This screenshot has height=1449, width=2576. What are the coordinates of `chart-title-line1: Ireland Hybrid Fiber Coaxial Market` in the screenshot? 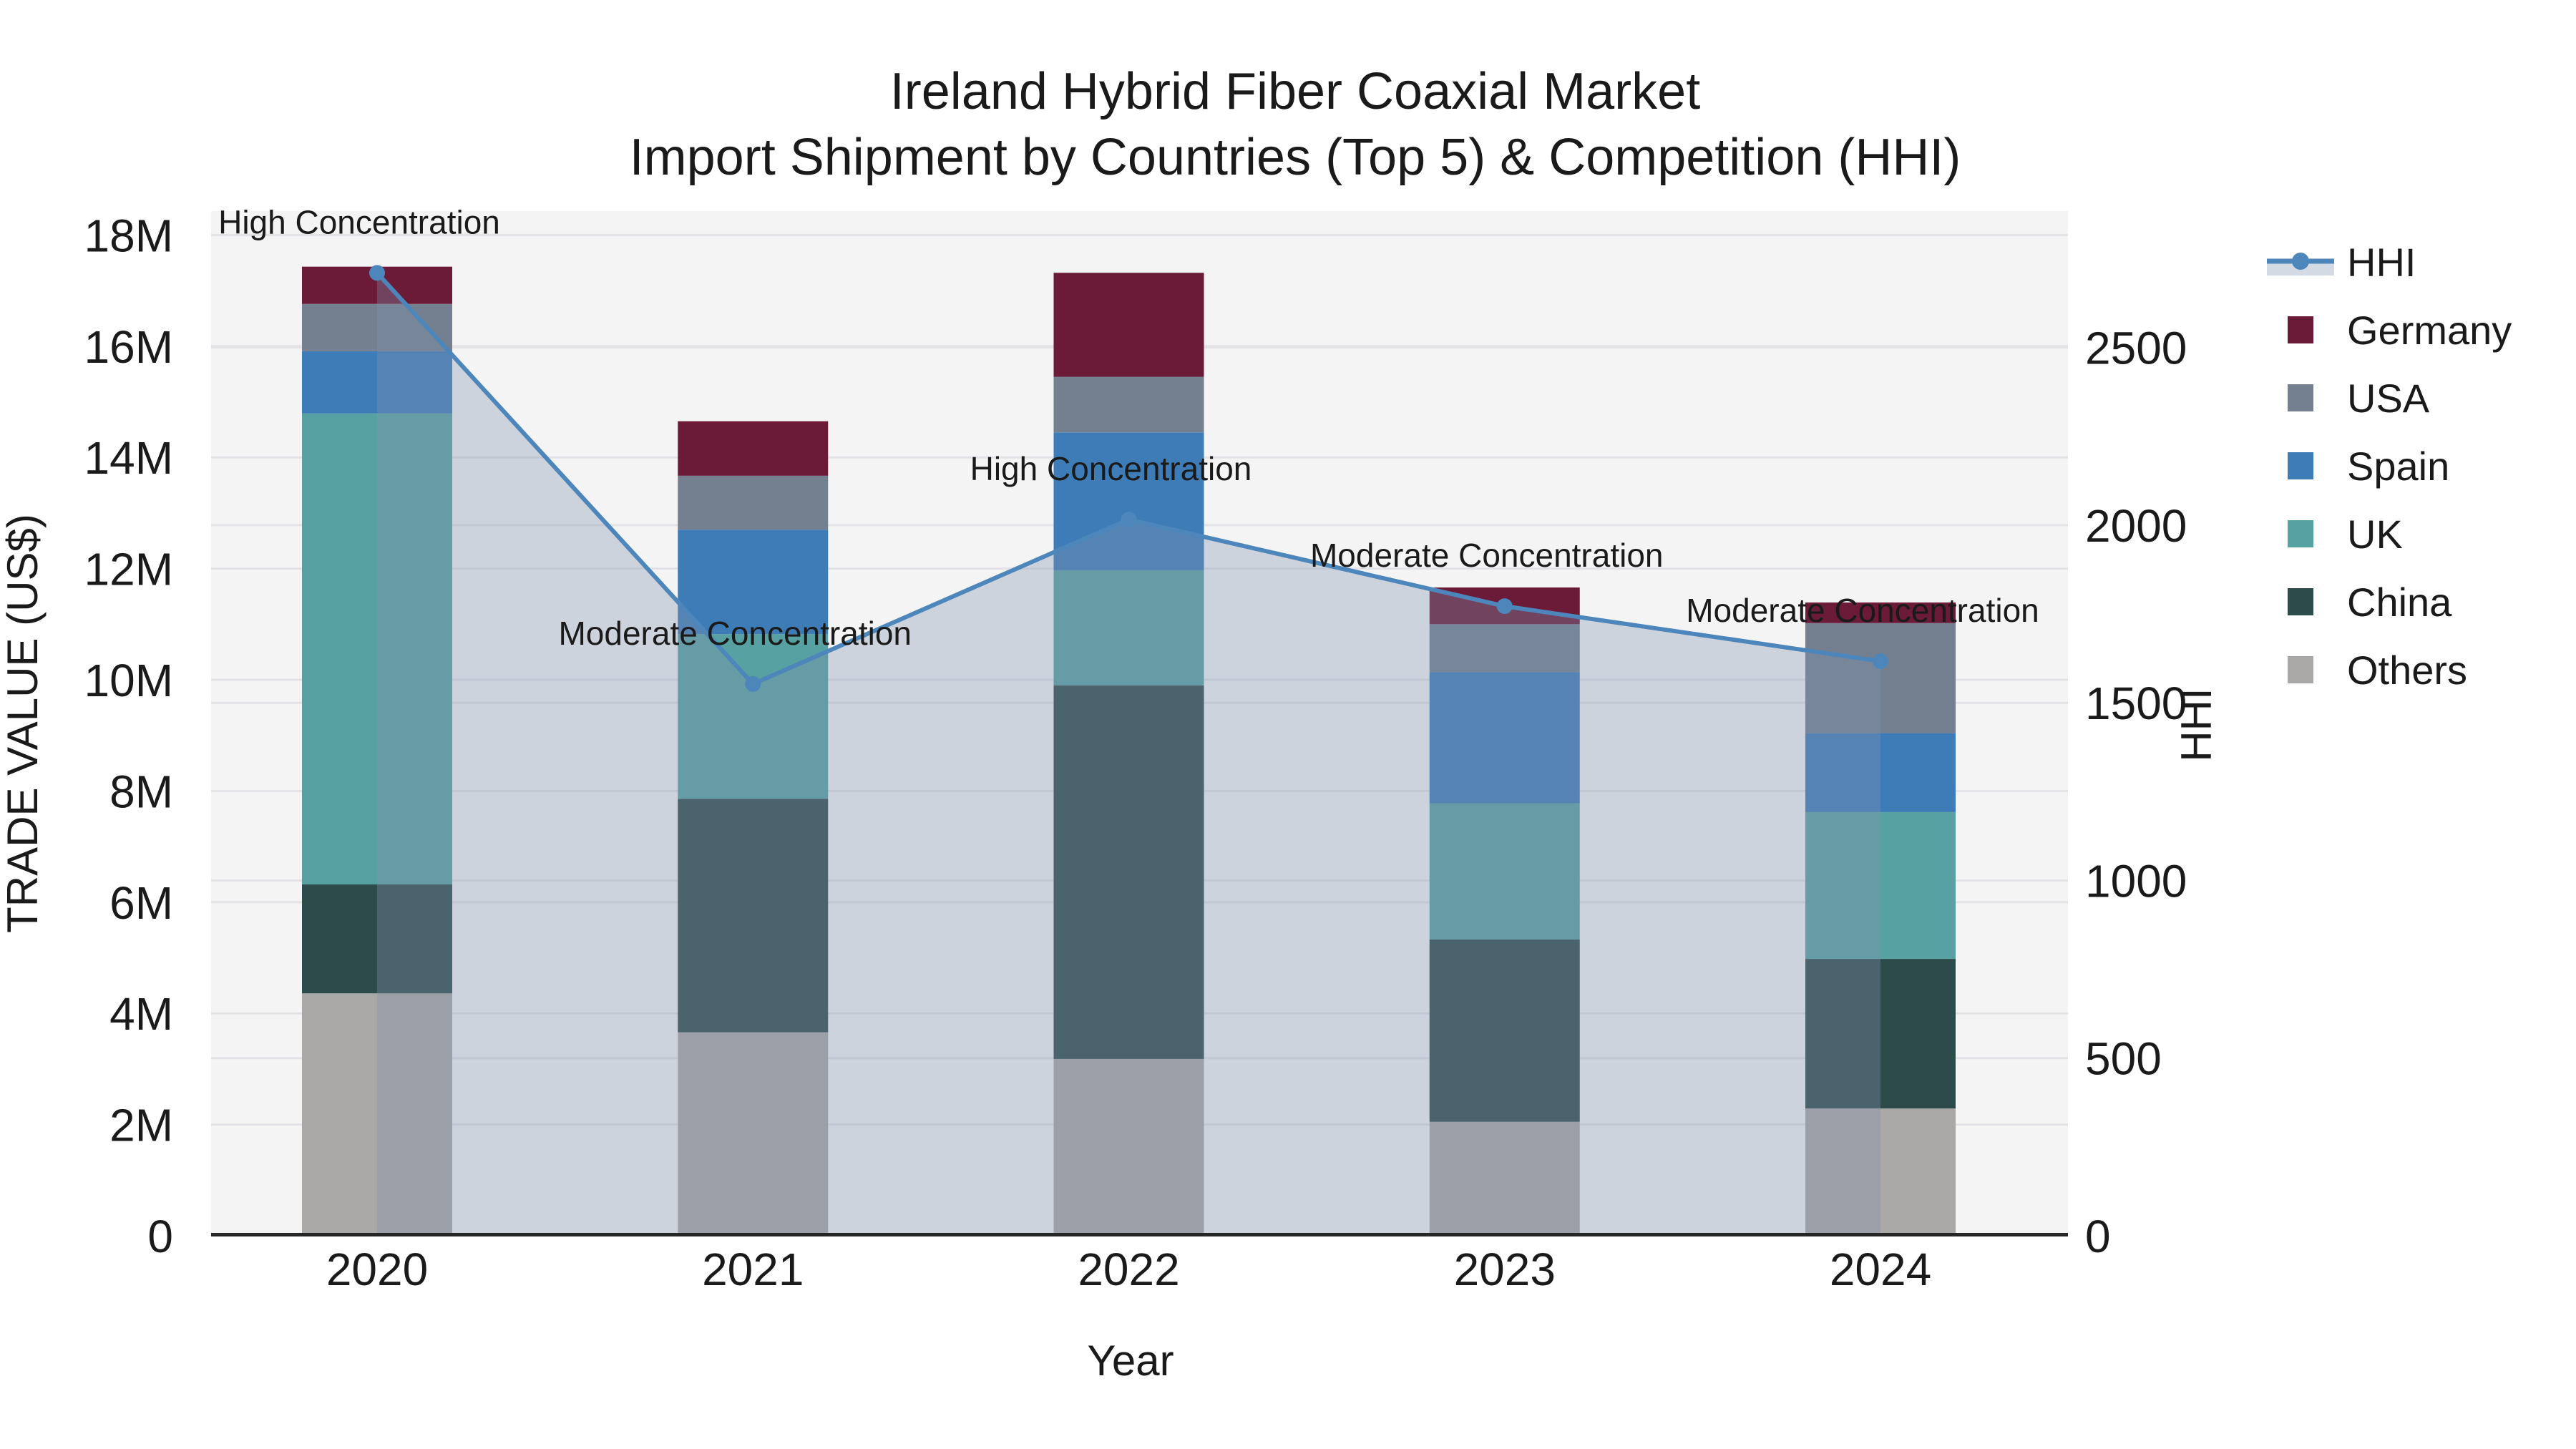 It's located at (1295, 91).